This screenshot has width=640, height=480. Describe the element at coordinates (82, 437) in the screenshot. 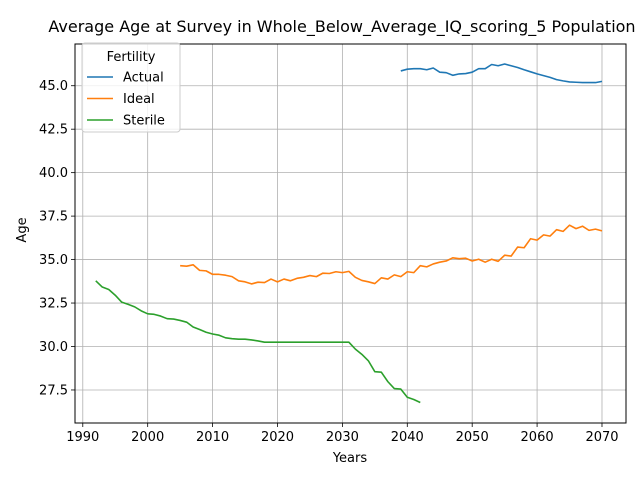

I see `x-tick-label: 1990` at that location.